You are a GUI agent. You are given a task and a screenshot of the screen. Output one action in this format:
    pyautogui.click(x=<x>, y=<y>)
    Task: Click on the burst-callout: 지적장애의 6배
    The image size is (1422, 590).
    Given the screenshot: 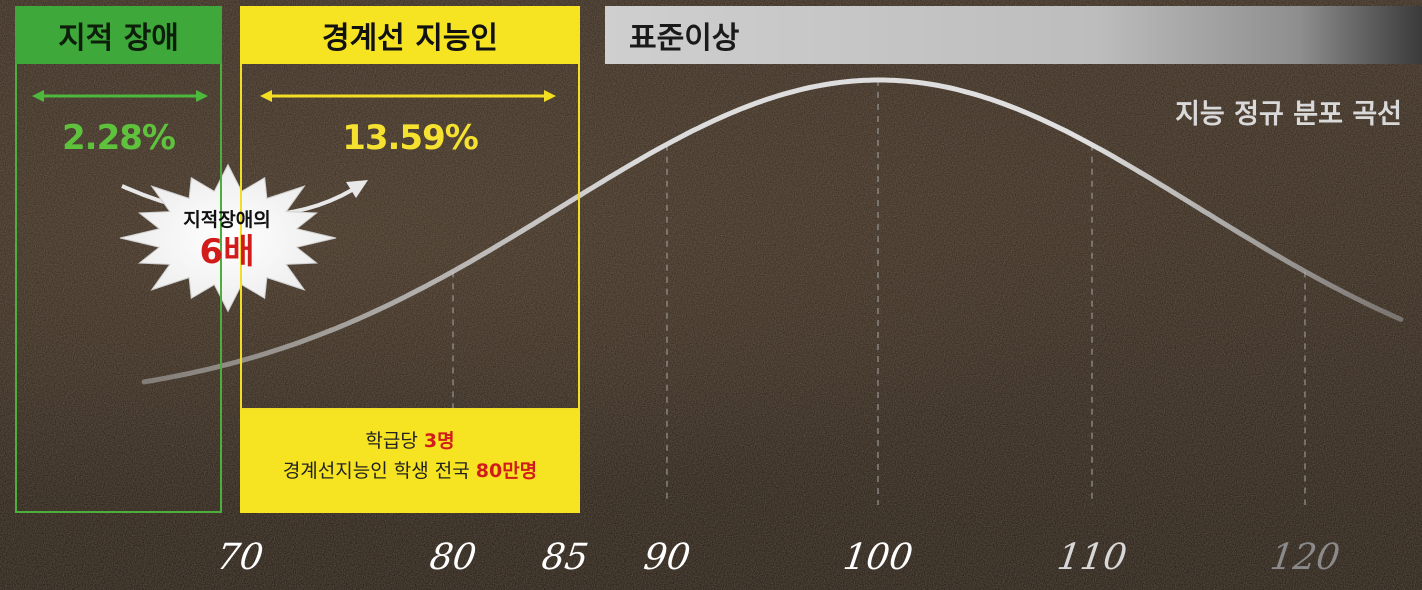 What is the action you would take?
    pyautogui.click(x=227, y=238)
    